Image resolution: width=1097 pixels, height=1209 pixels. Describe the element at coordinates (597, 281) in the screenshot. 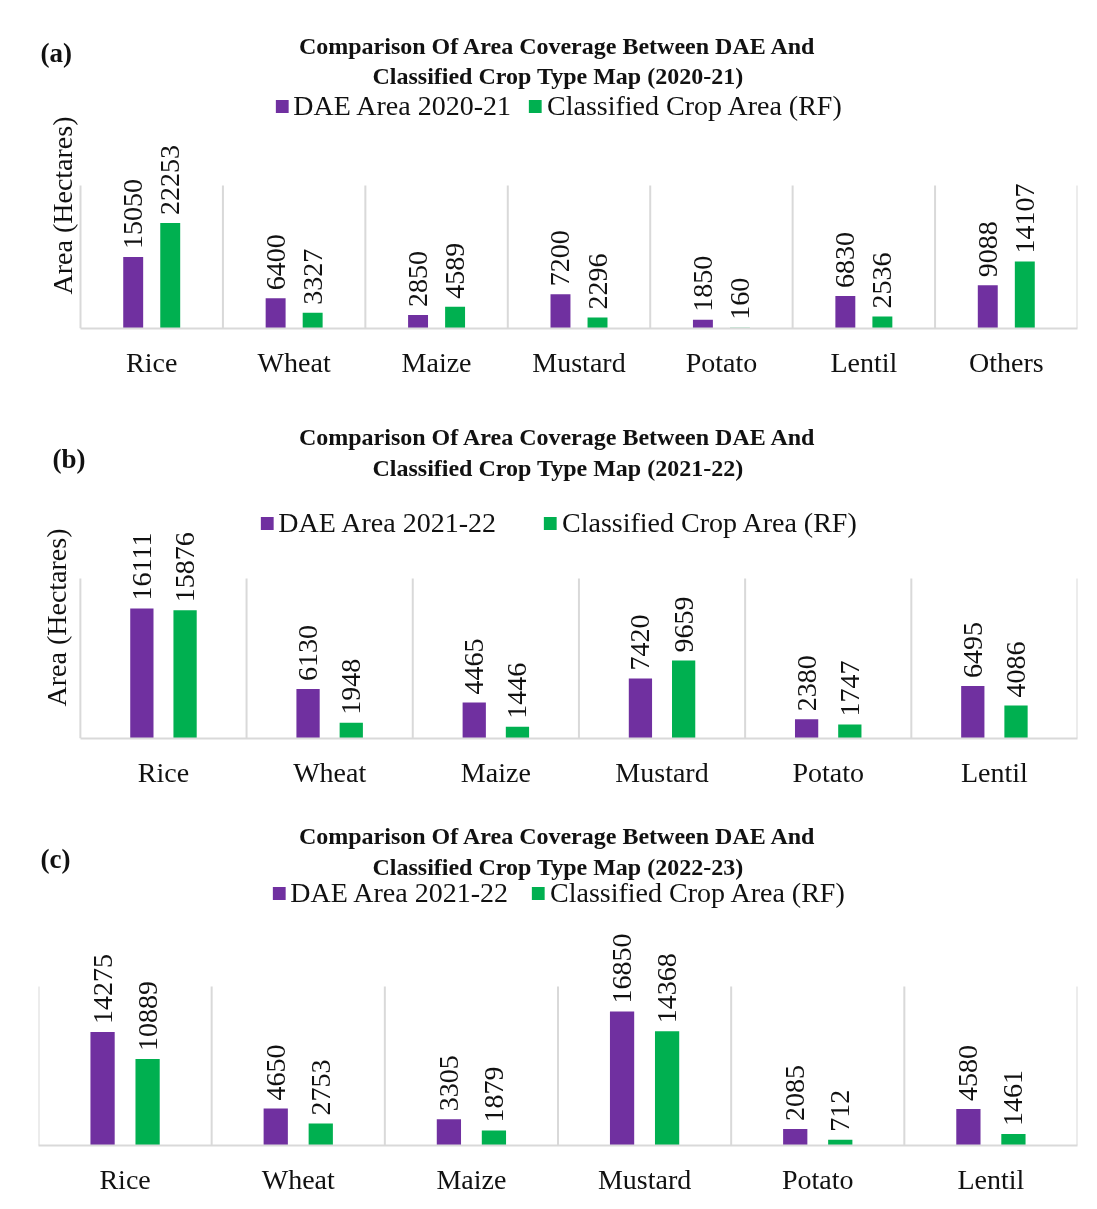

I see `data-label: 2296` at that location.